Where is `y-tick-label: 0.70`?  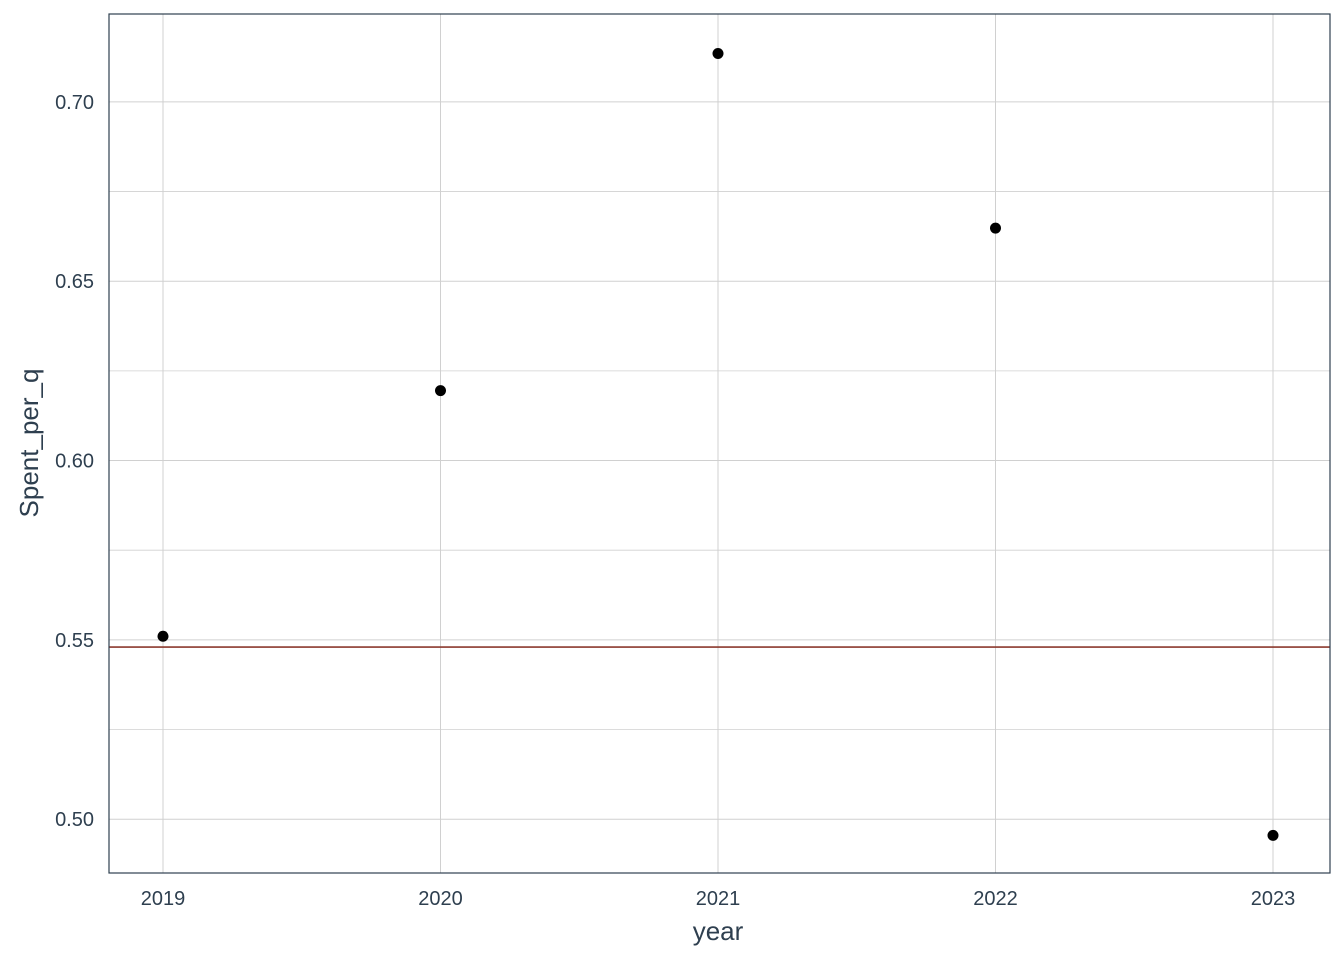 y-tick-label: 0.70 is located at coordinates (74, 103).